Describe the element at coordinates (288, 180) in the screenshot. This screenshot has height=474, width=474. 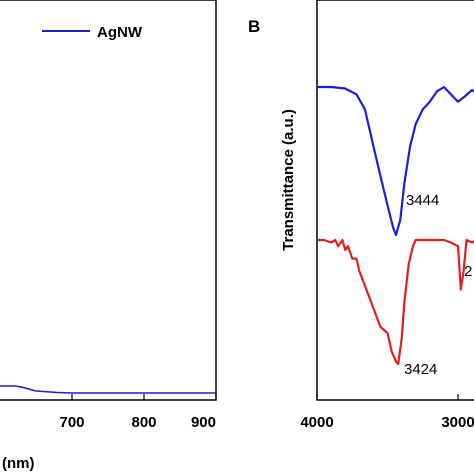
I see `panel-b-y-axis-title: Transmittance (a.u.)` at that location.